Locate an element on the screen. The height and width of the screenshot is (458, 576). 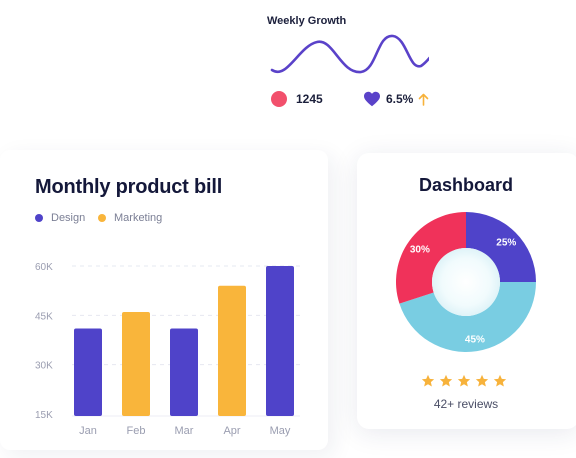
reviews-count: 42+ reviews is located at coordinates (466, 404).